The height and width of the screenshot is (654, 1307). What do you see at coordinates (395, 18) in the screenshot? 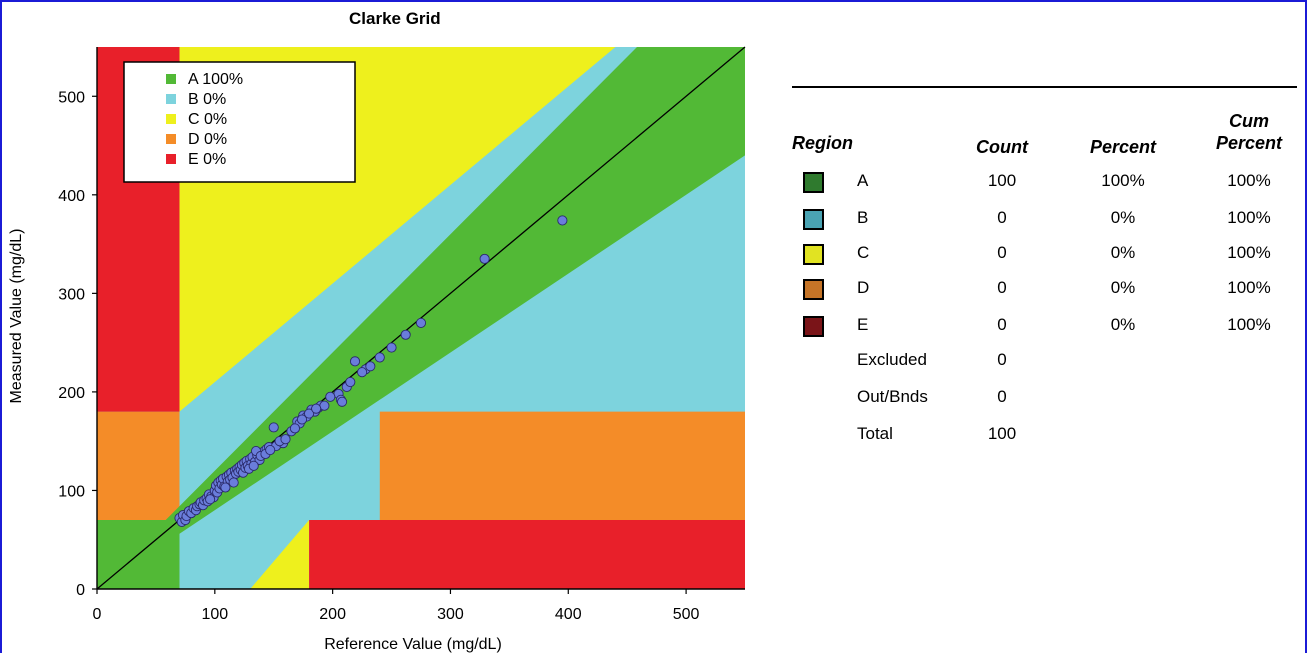
I see `chart-title: Clarke Grid` at bounding box center [395, 18].